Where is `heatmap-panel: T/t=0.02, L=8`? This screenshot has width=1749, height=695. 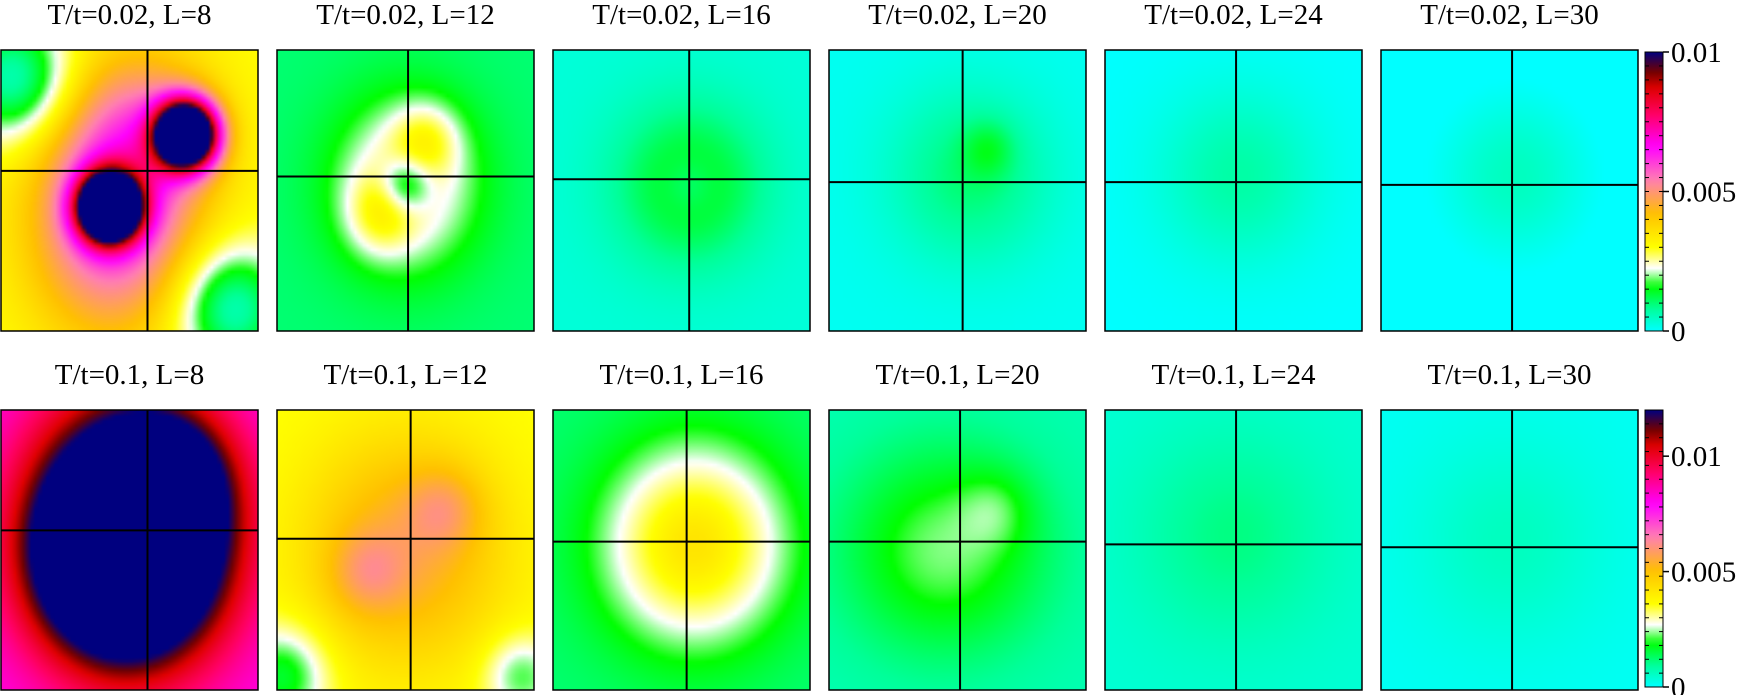
heatmap-panel: T/t=0.02, L=8 is located at coordinates (129, 166).